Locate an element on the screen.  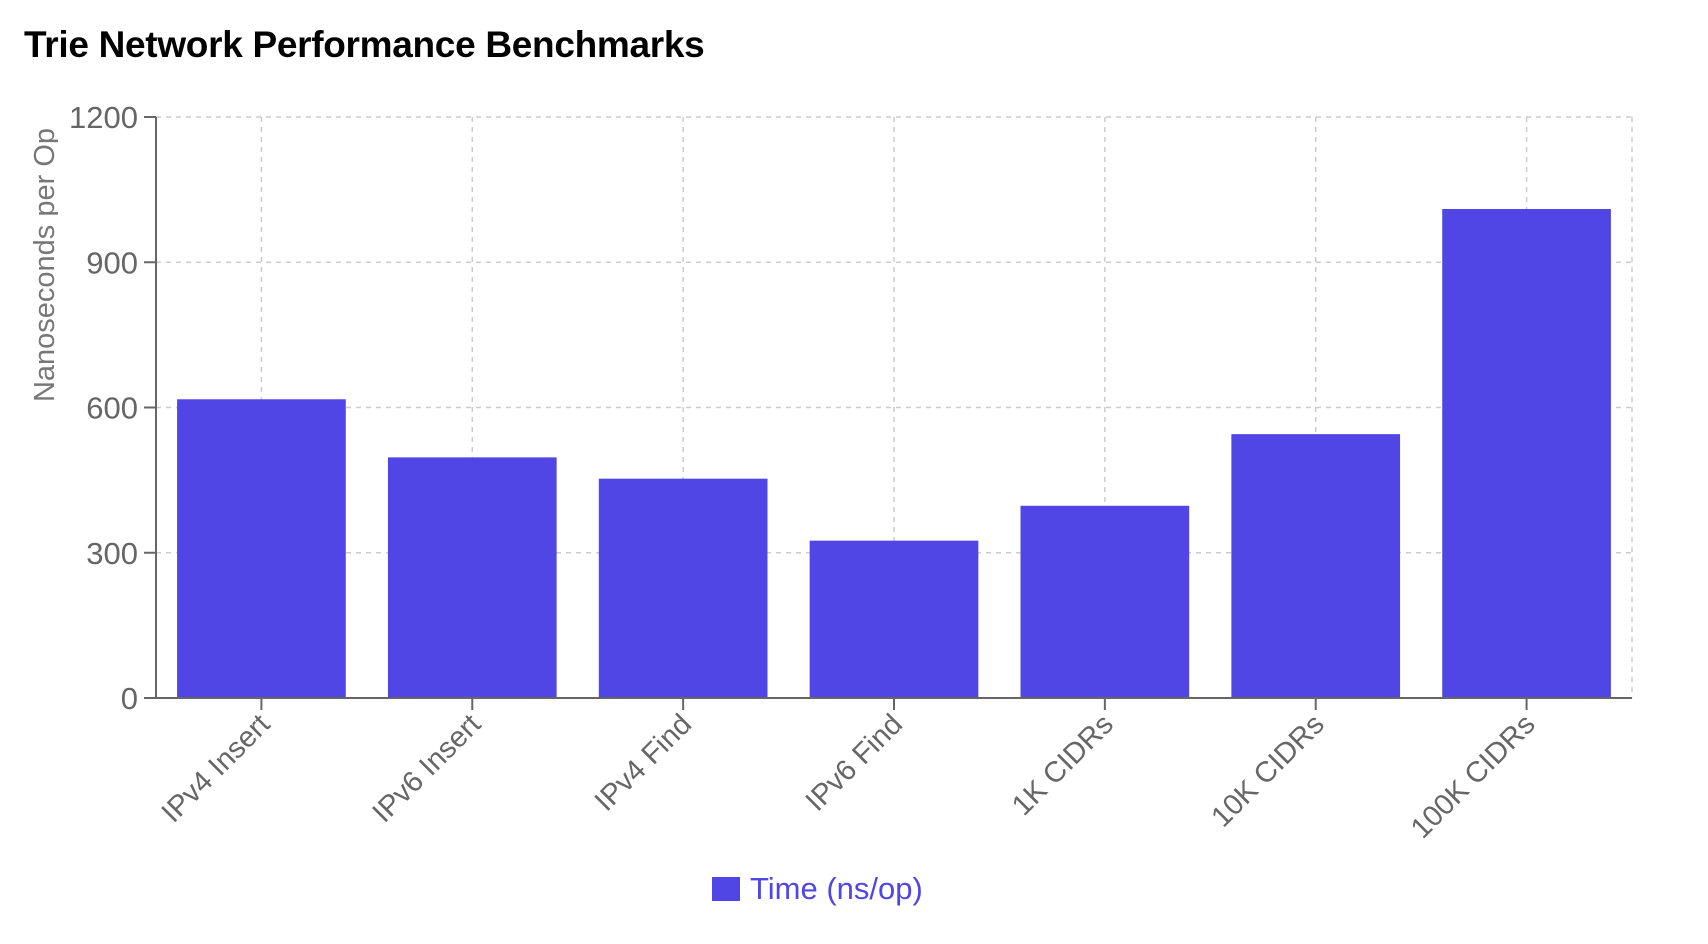
legend-swatch is located at coordinates (726, 889).